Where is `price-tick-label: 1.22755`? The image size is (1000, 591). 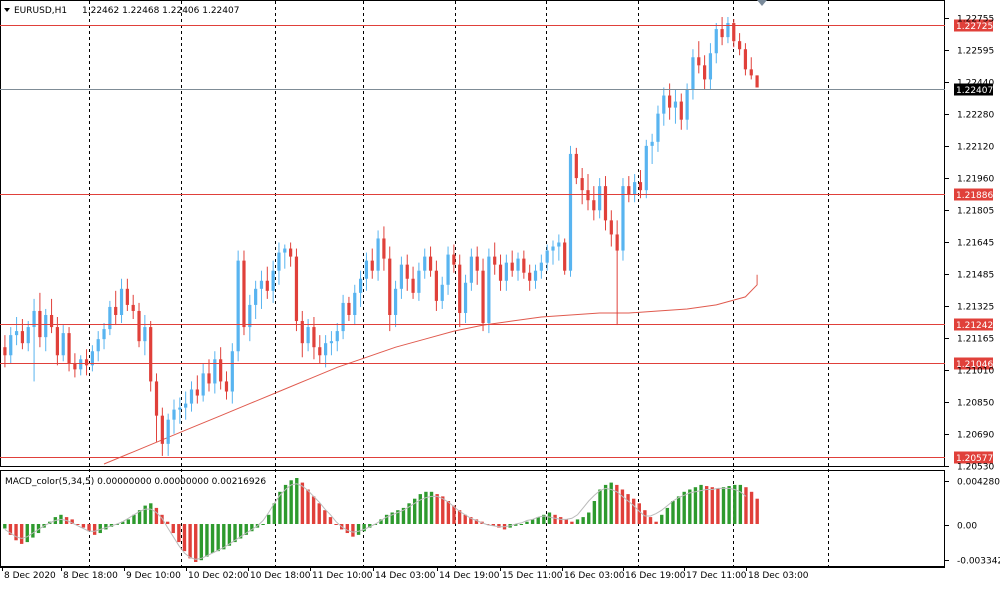
price-tick-label: 1.22755 is located at coordinates (975, 20).